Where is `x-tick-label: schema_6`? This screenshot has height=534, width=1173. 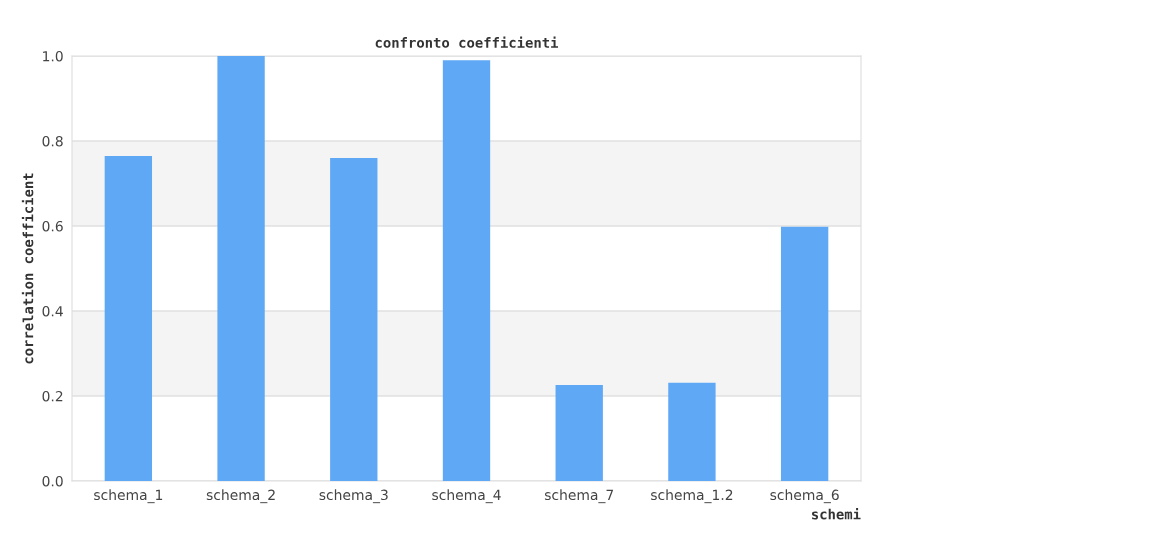
x-tick-label: schema_6 is located at coordinates (804, 496).